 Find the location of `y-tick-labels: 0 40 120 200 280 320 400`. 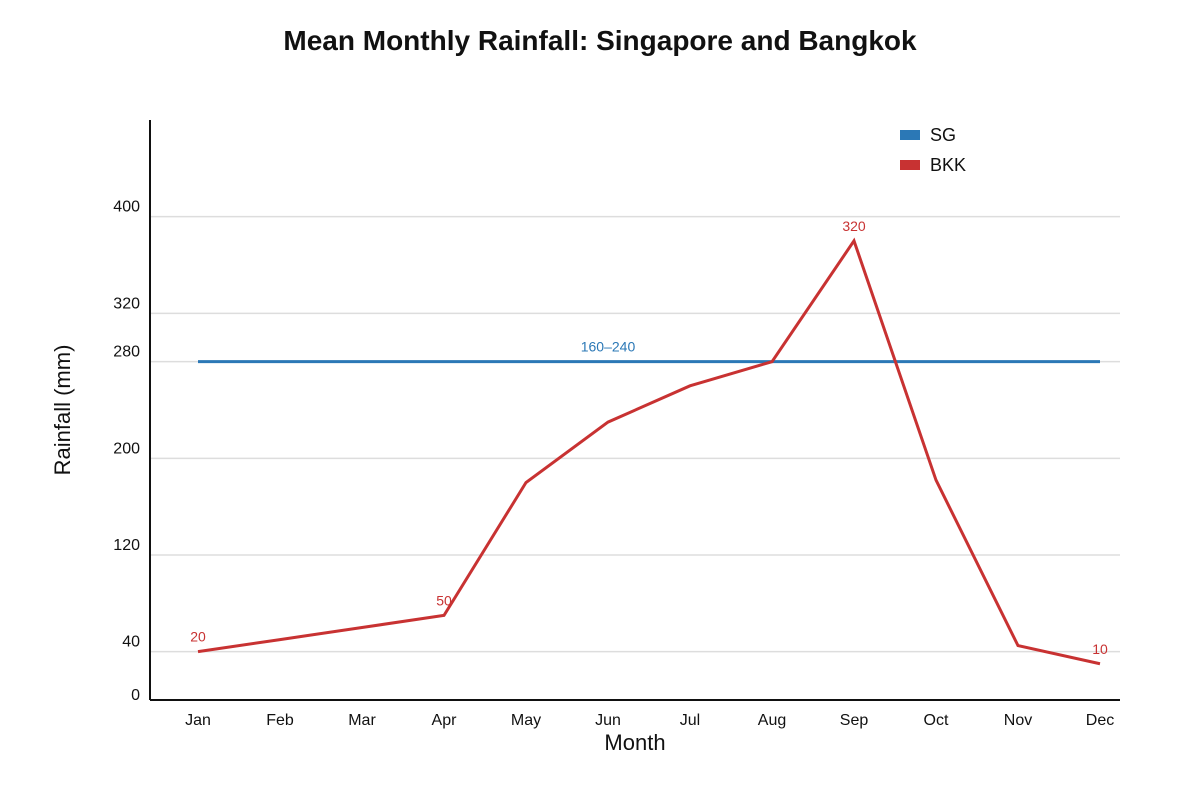

y-tick-labels: 0 40 120 200 280 320 400 is located at coordinates (126, 451).